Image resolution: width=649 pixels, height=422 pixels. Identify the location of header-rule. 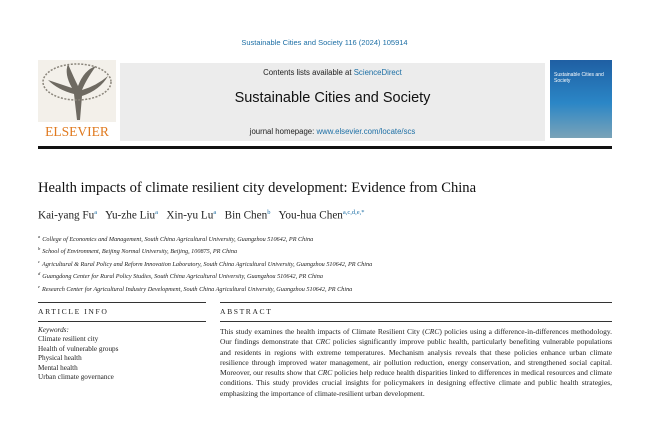
(325, 147).